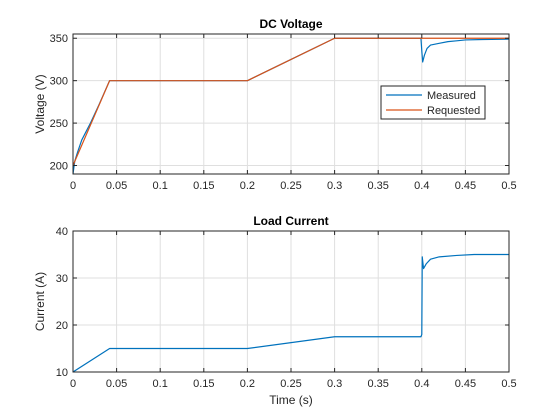 The height and width of the screenshot is (420, 560). What do you see at coordinates (421, 186) in the screenshot?
I see `voltage-xtick-label: 0.4` at bounding box center [421, 186].